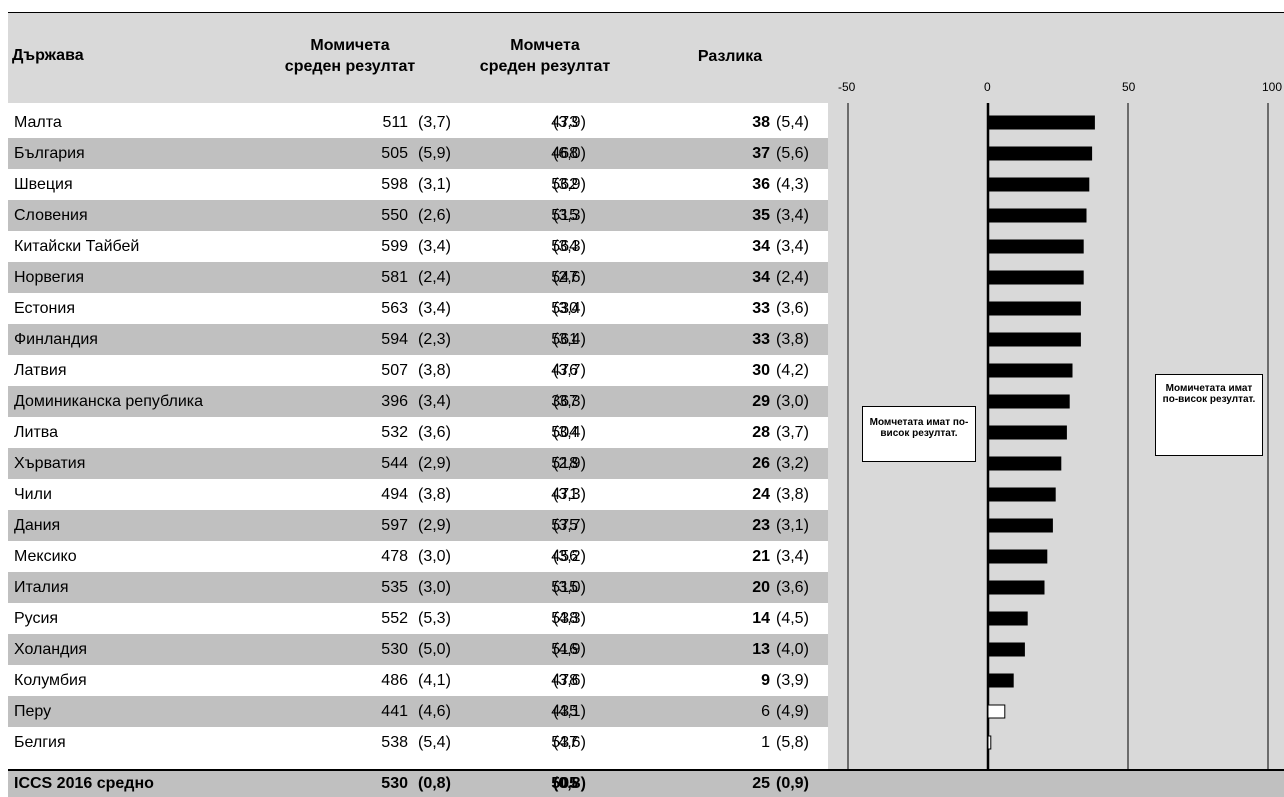 The height and width of the screenshot is (797, 1284). What do you see at coordinates (792, 153) in the screenshot?
I see `row-difference-se: (5,6)` at bounding box center [792, 153].